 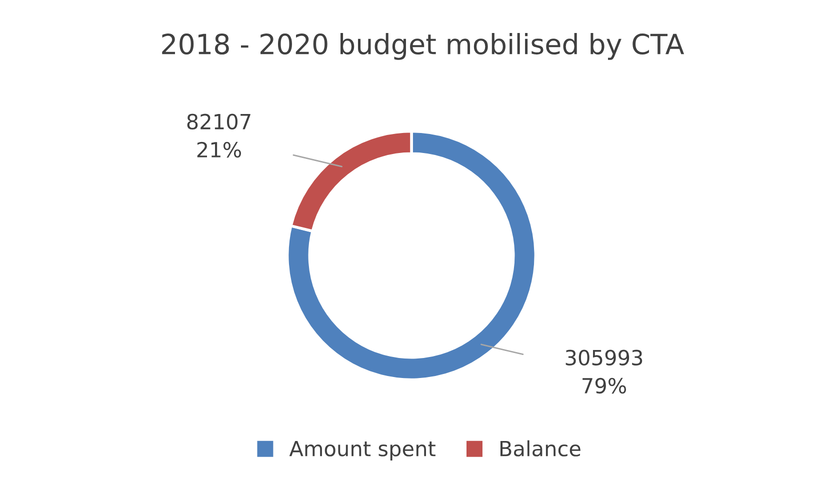 I want to click on data-label: 305993 79%, so click(x=604, y=372).